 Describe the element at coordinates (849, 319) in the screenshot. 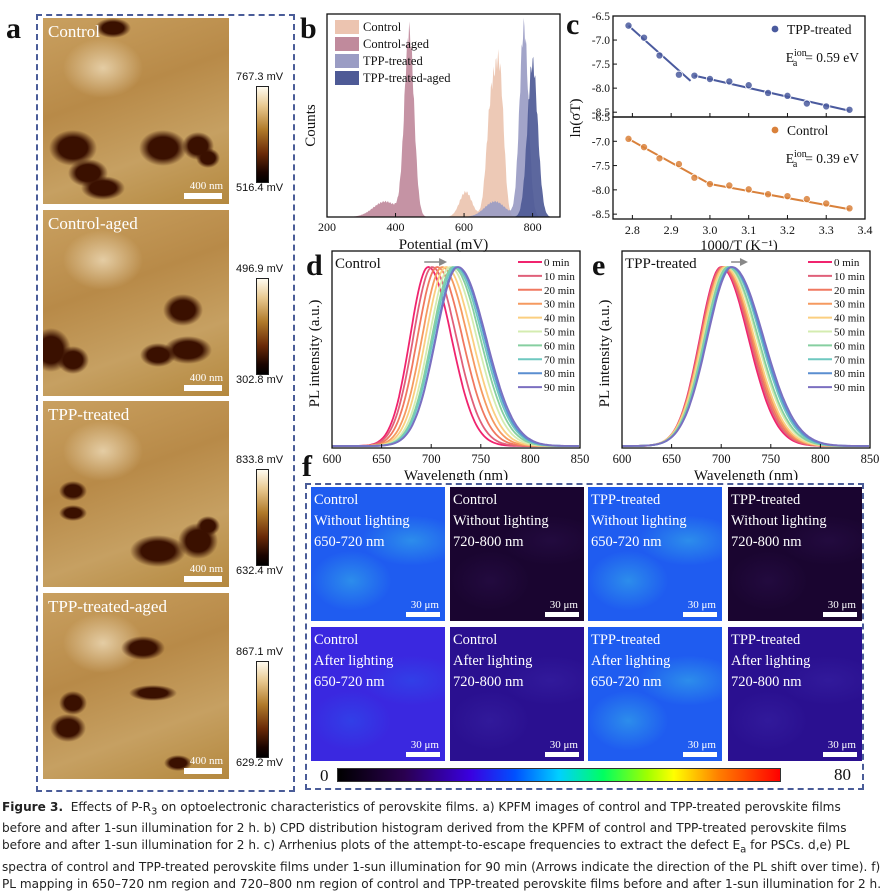

I see `legend-label: 40 min` at that location.